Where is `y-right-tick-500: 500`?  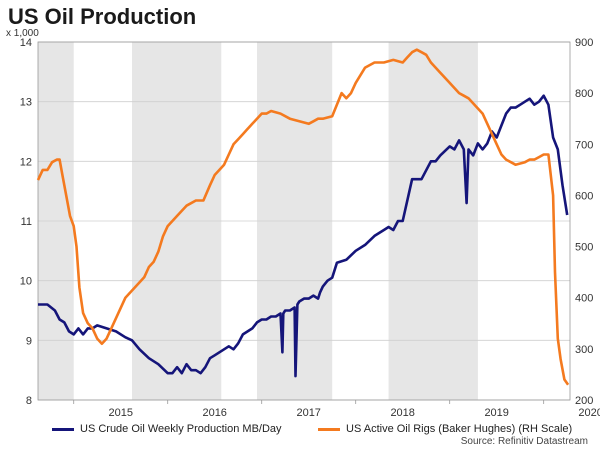
y-right-tick-500: 500 is located at coordinates (584, 248).